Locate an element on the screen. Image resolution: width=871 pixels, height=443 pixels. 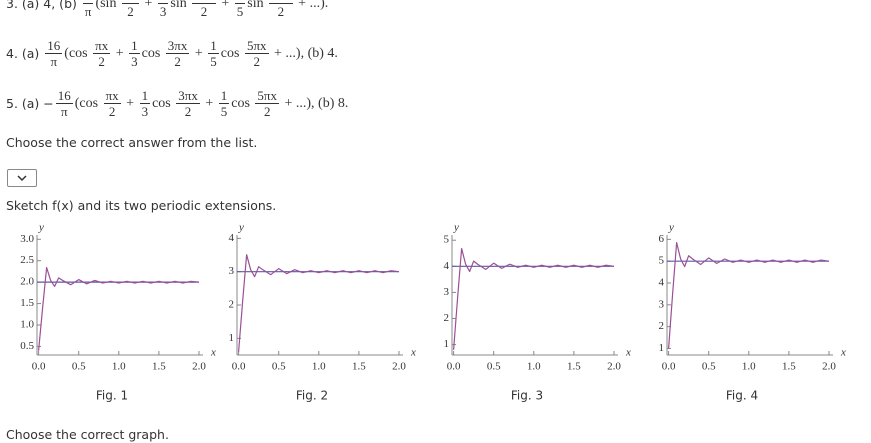
figure-caption: Fig. 1 is located at coordinates (112, 396).